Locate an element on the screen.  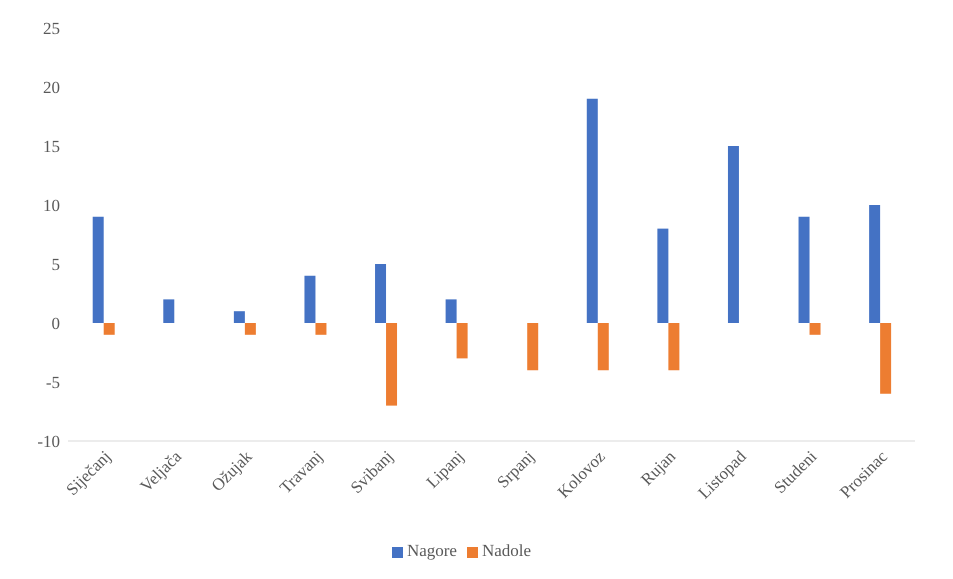
y-tick-label: 5 is located at coordinates (56, 264).